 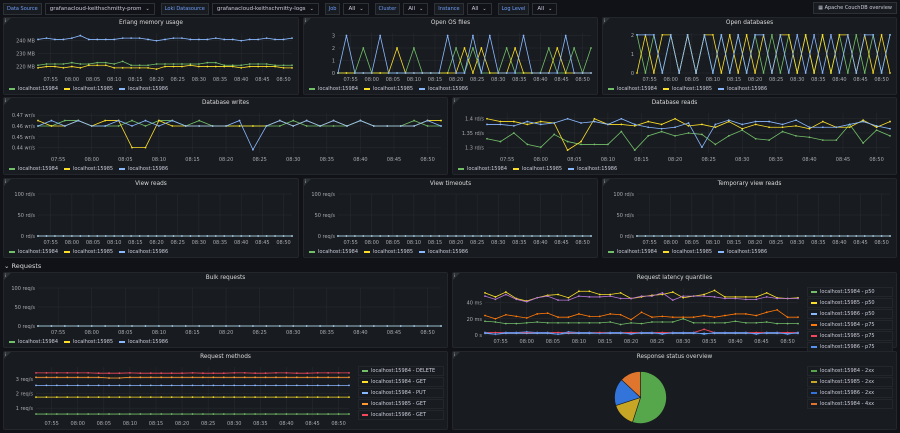 What do you see at coordinates (99, 8) in the screenshot?
I see `datasource-select: grafanacloud-keithschmitty-prom ⌄` at bounding box center [99, 8].